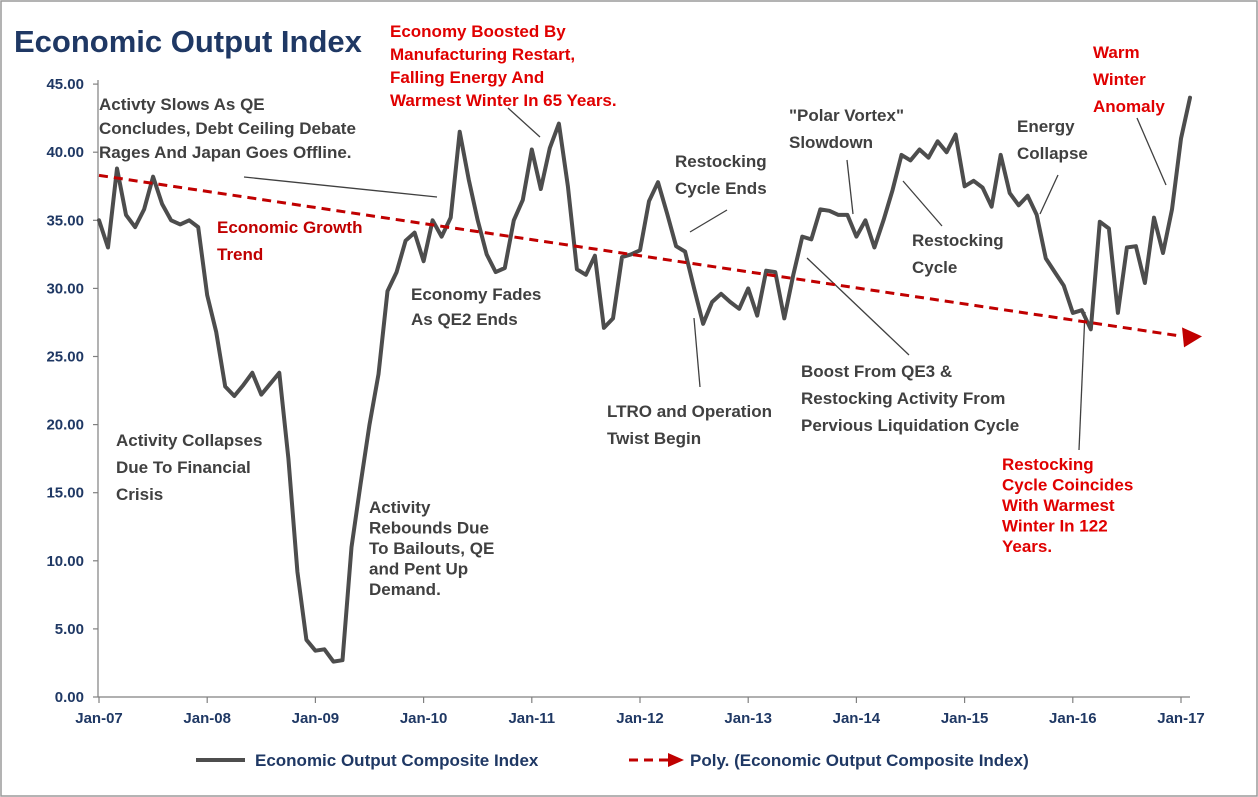 The image size is (1258, 797). Describe the element at coordinates (689, 425) in the screenshot. I see `annotation-ltro: LTRO and Operation Twist Begin` at that location.